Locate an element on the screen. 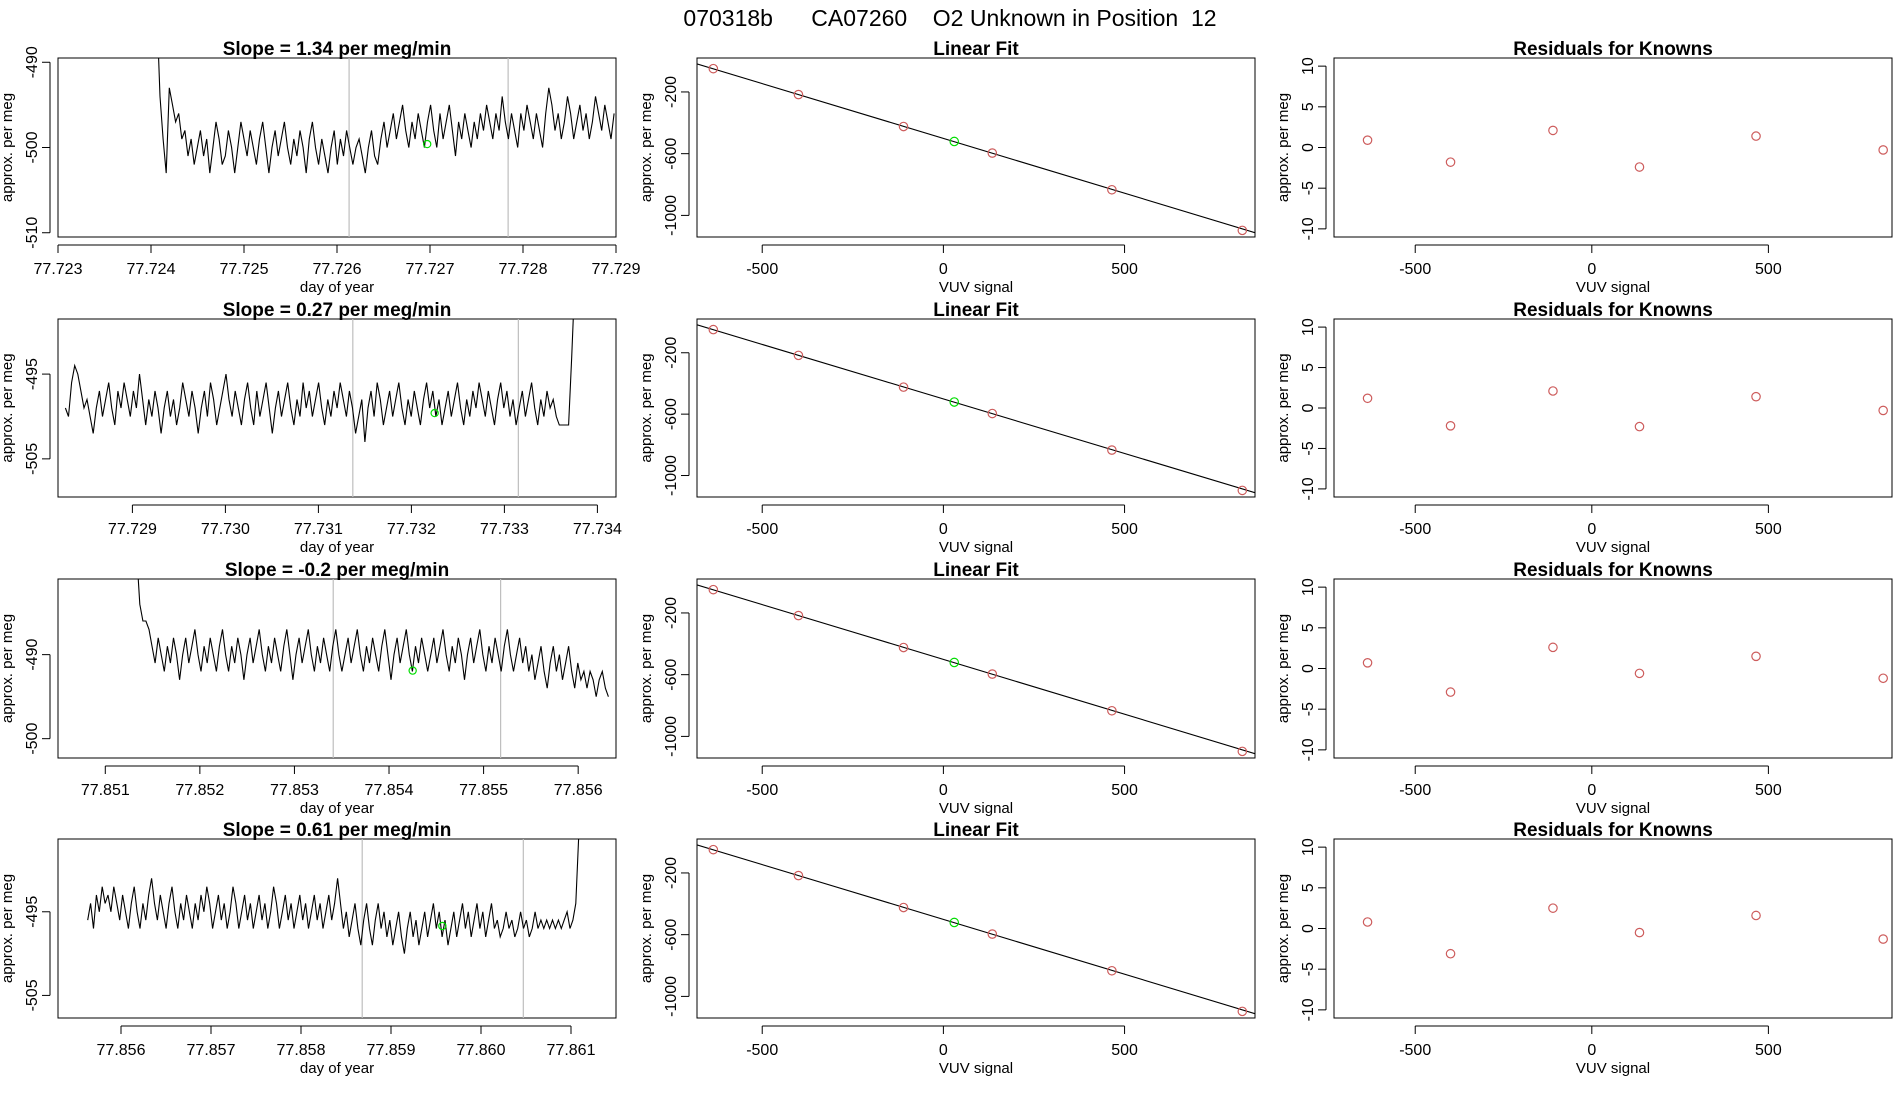  x-tick-label: 77.860 is located at coordinates (481, 1050).